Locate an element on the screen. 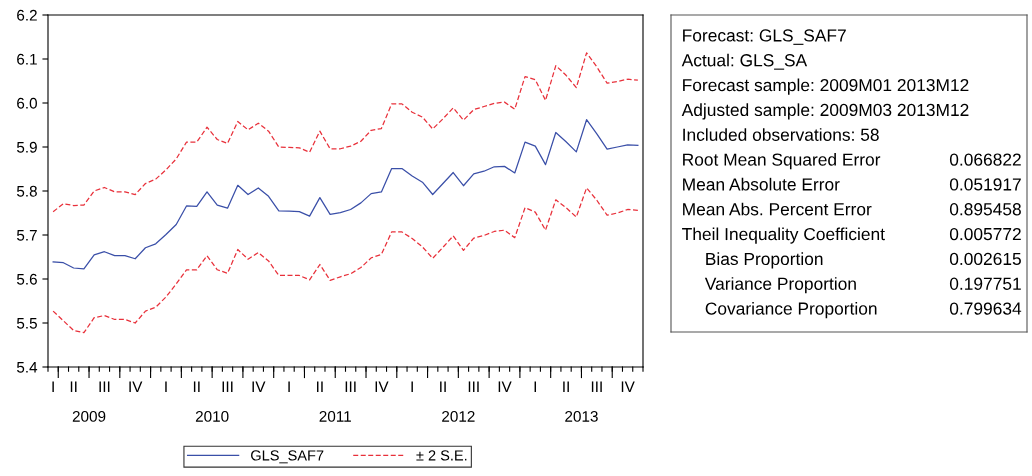 This screenshot has height=476, width=1032. text: Forecast: GLS_SAF7 is located at coordinates (764, 37).